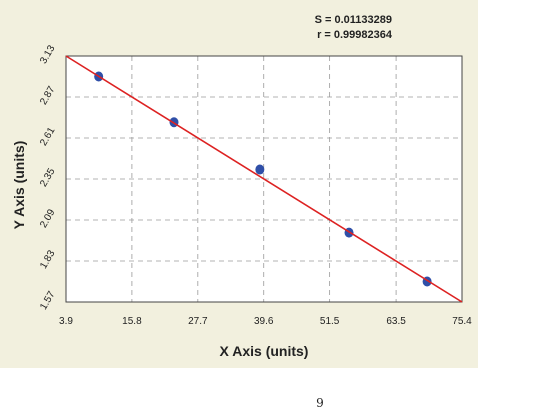  Describe the element at coordinates (330, 321) in the screenshot. I see `x-tick-label: 51.5` at that location.